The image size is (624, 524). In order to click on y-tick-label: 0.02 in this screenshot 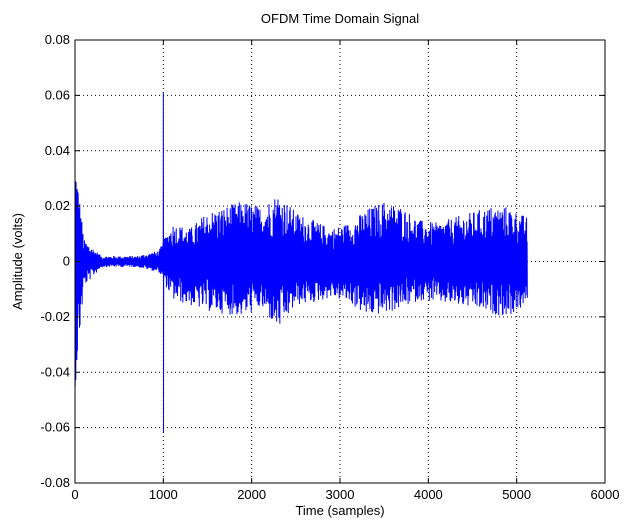, I will do `click(57, 205)`.